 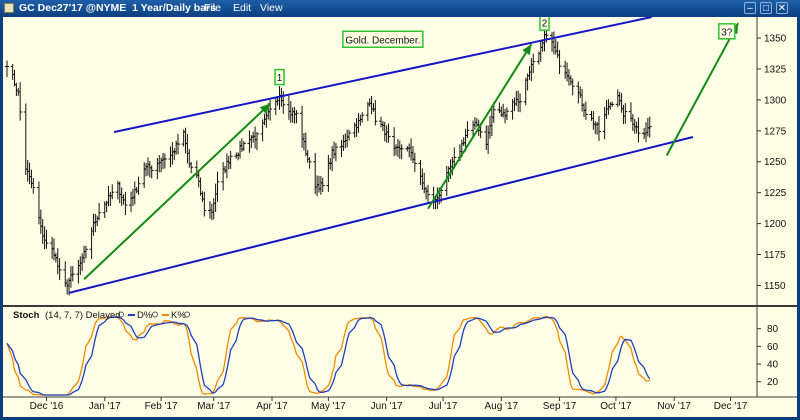 I want to click on price-tick-label: 1200, so click(x=775, y=224).